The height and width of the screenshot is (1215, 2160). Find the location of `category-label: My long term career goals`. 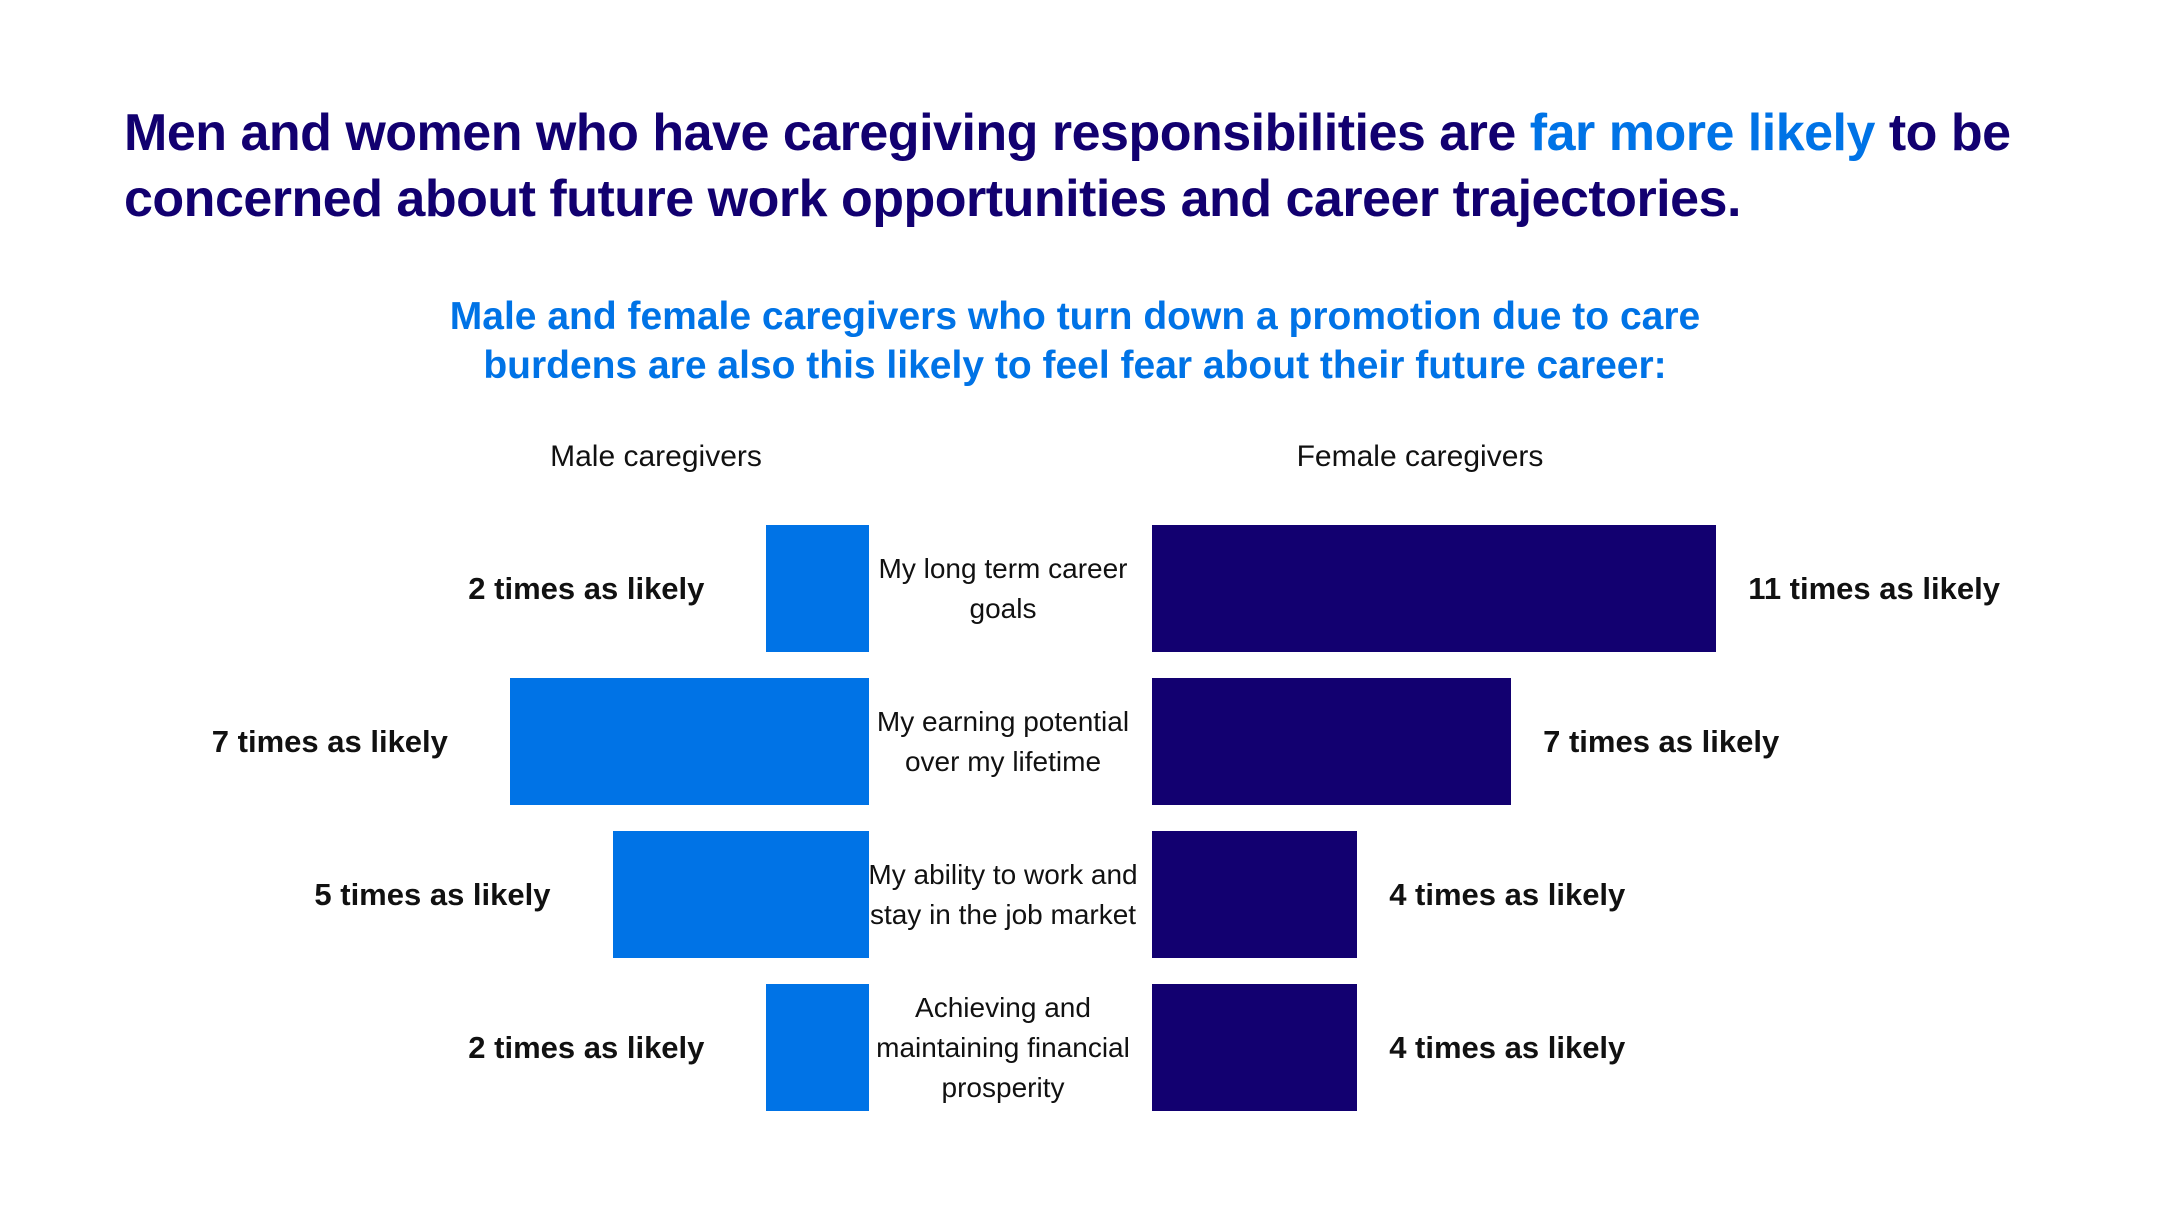

category-label: My long term career goals is located at coordinates (1003, 588).